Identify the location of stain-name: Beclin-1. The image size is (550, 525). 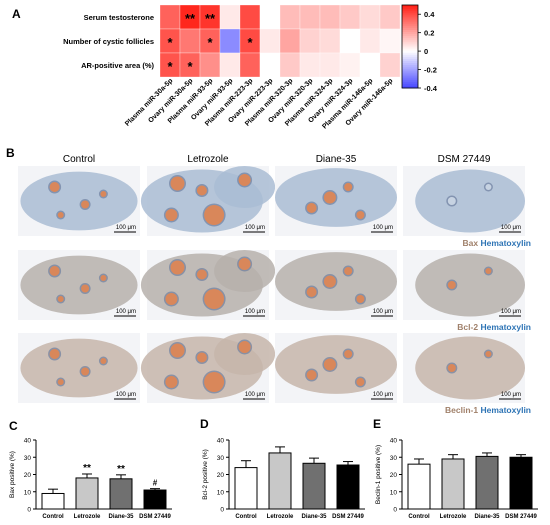
(462, 410).